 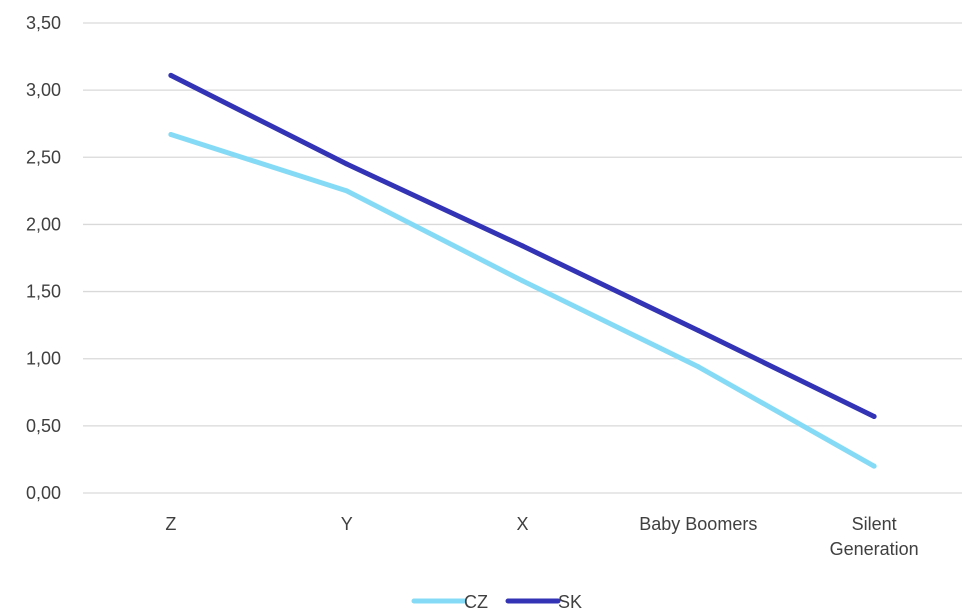 What do you see at coordinates (43, 359) in the screenshot?
I see `y-tick-label: 1,00` at bounding box center [43, 359].